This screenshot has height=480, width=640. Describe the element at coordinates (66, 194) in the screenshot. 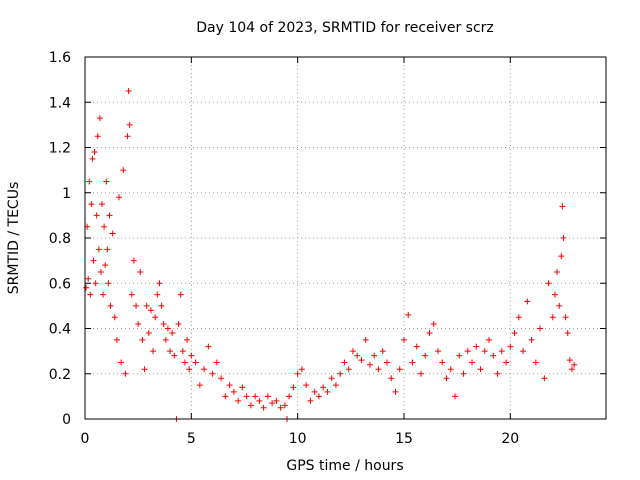

I see `y-tick-label: 1` at that location.